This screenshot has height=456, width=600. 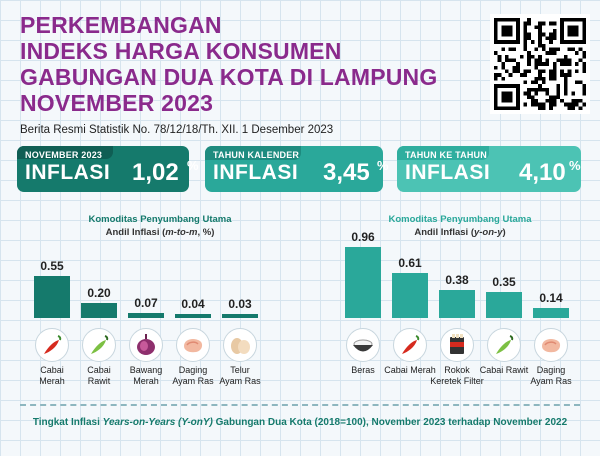 I want to click on bar-value-label: 0.04, so click(x=193, y=304).